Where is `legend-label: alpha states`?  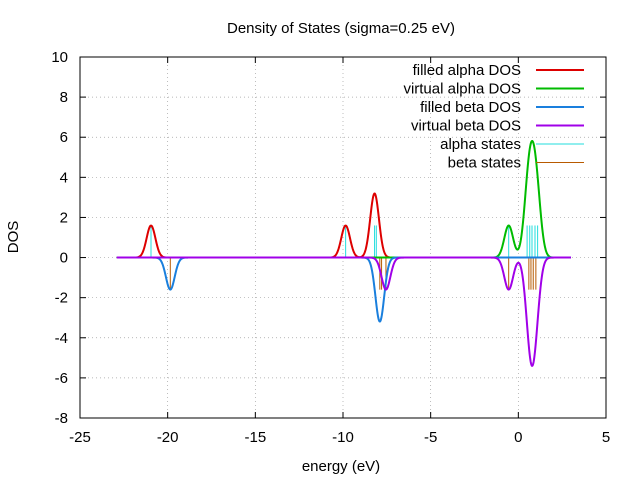 legend-label: alpha states is located at coordinates (480, 144).